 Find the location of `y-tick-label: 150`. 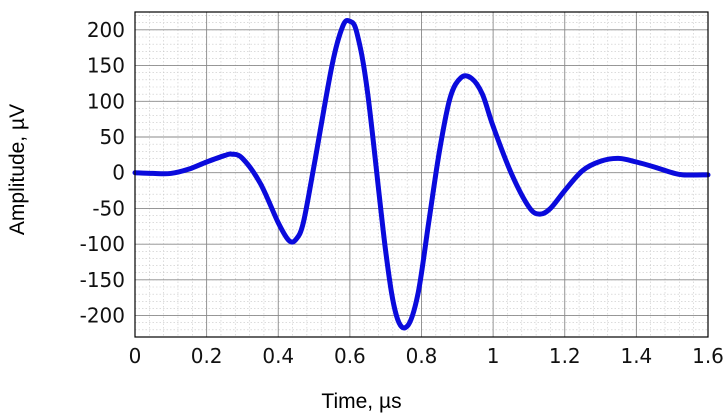

y-tick-label: 150 is located at coordinates (106, 66).